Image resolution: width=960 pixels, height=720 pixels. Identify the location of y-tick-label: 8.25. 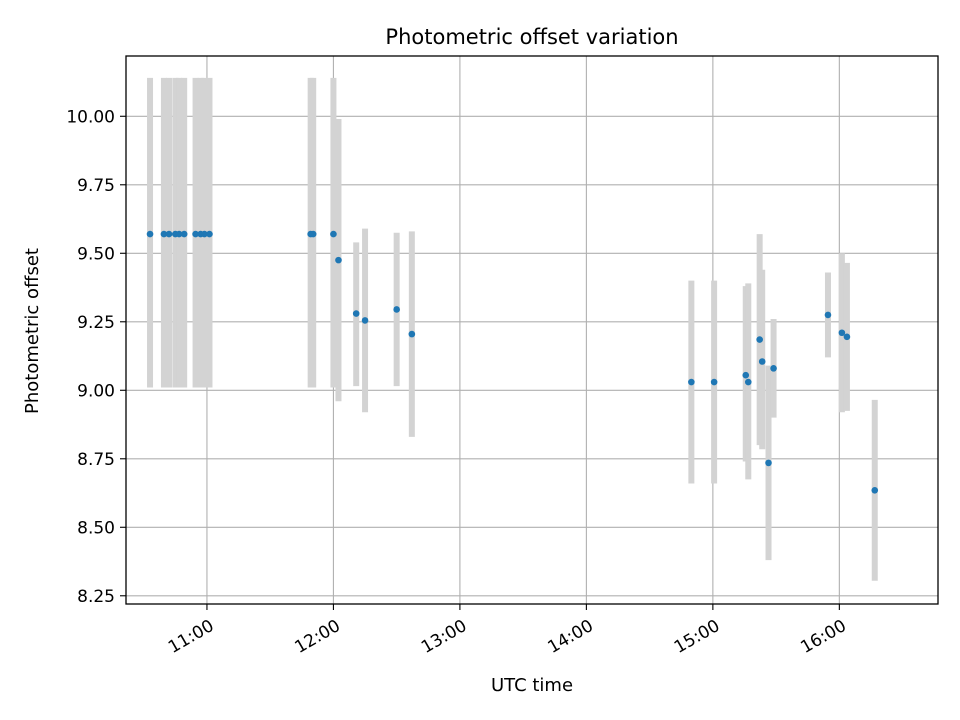
(96, 597).